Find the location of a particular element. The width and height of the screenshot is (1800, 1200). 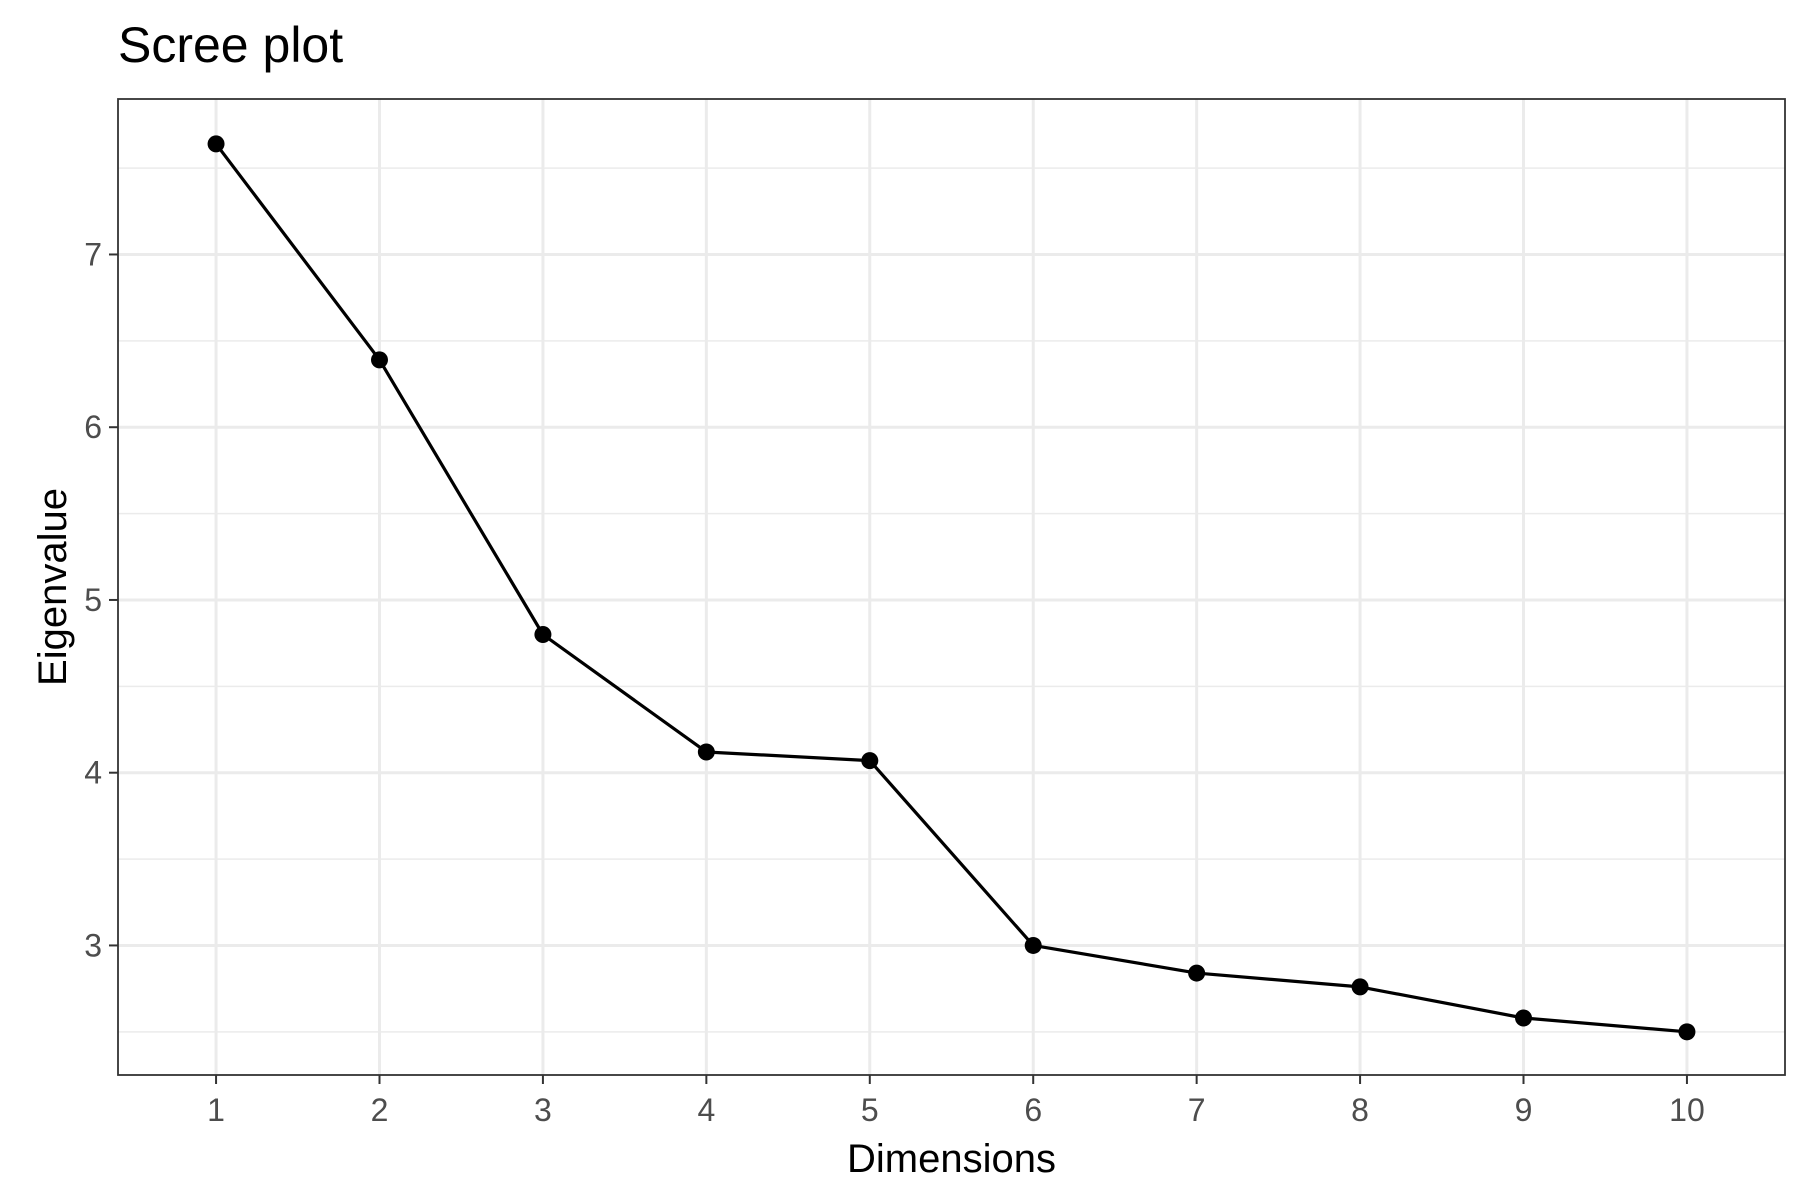

x-tick-label: 7 is located at coordinates (1197, 1110).